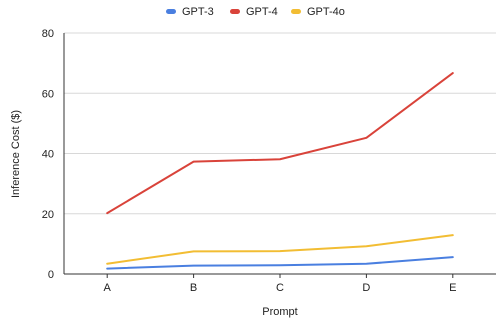 Image resolution: width=498 pixels, height=326 pixels. Describe the element at coordinates (48, 155) in the screenshot. I see `y-tick-label: 40` at that location.